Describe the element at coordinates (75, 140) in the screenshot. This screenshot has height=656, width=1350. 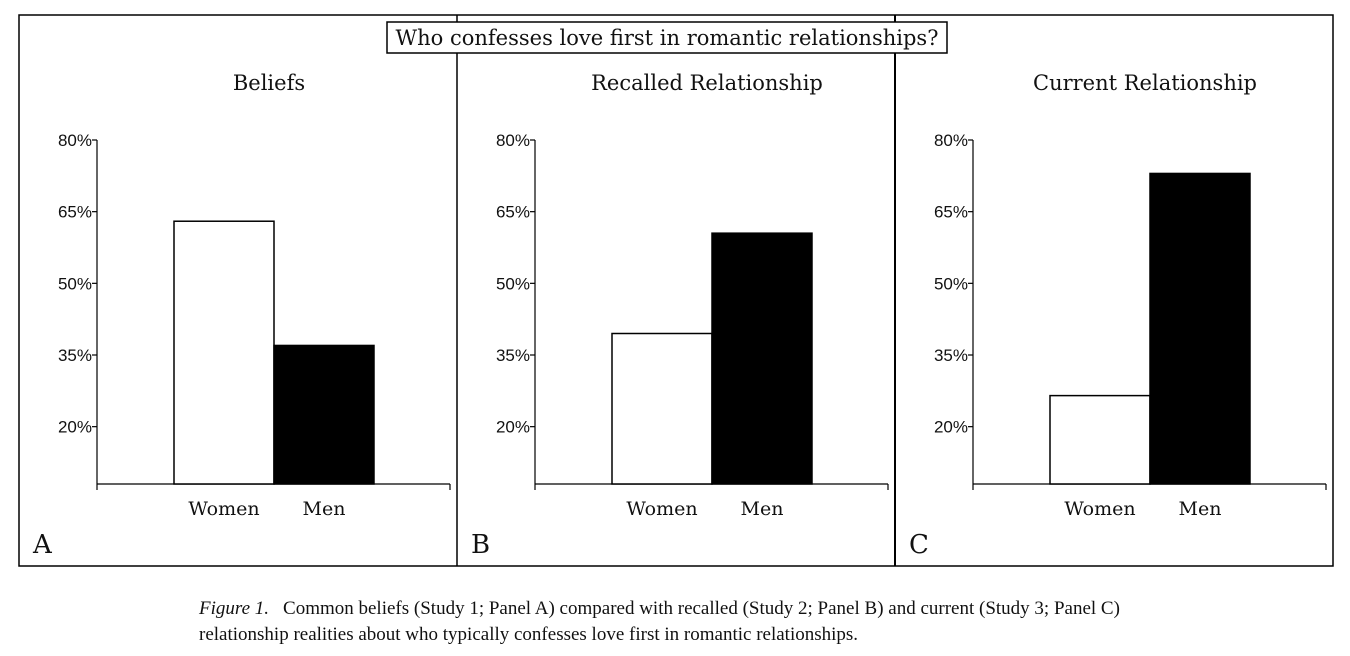
I see `panel-a-y-tick-label: 80%` at that location.